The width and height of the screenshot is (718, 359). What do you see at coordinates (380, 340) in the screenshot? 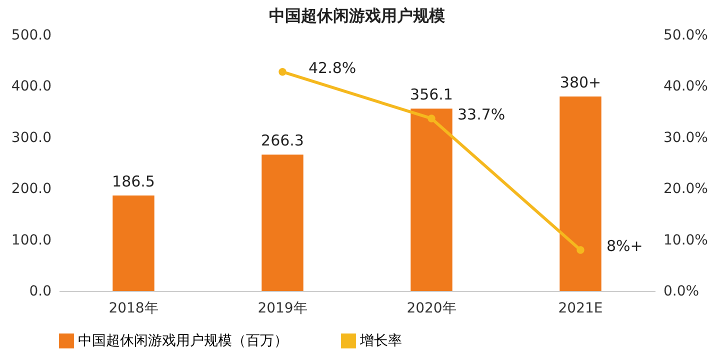
I see `legend-label: 增长率` at bounding box center [380, 340].